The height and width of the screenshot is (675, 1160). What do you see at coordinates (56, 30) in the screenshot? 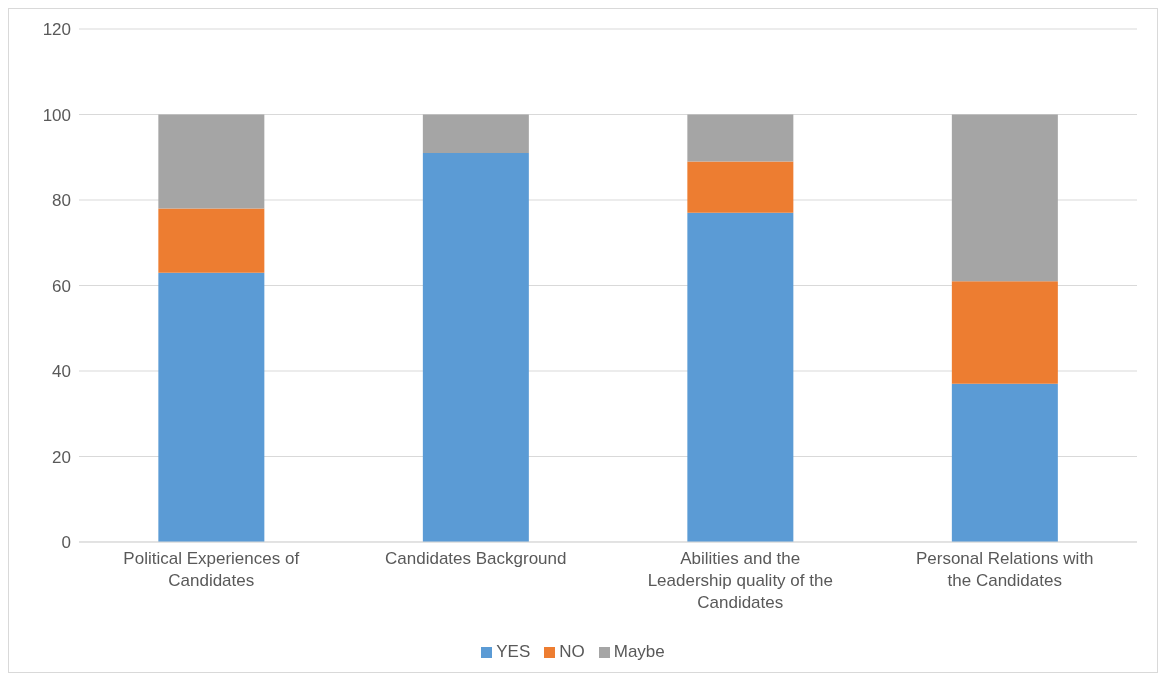
I see `y-tick-label: 120` at bounding box center [56, 30].